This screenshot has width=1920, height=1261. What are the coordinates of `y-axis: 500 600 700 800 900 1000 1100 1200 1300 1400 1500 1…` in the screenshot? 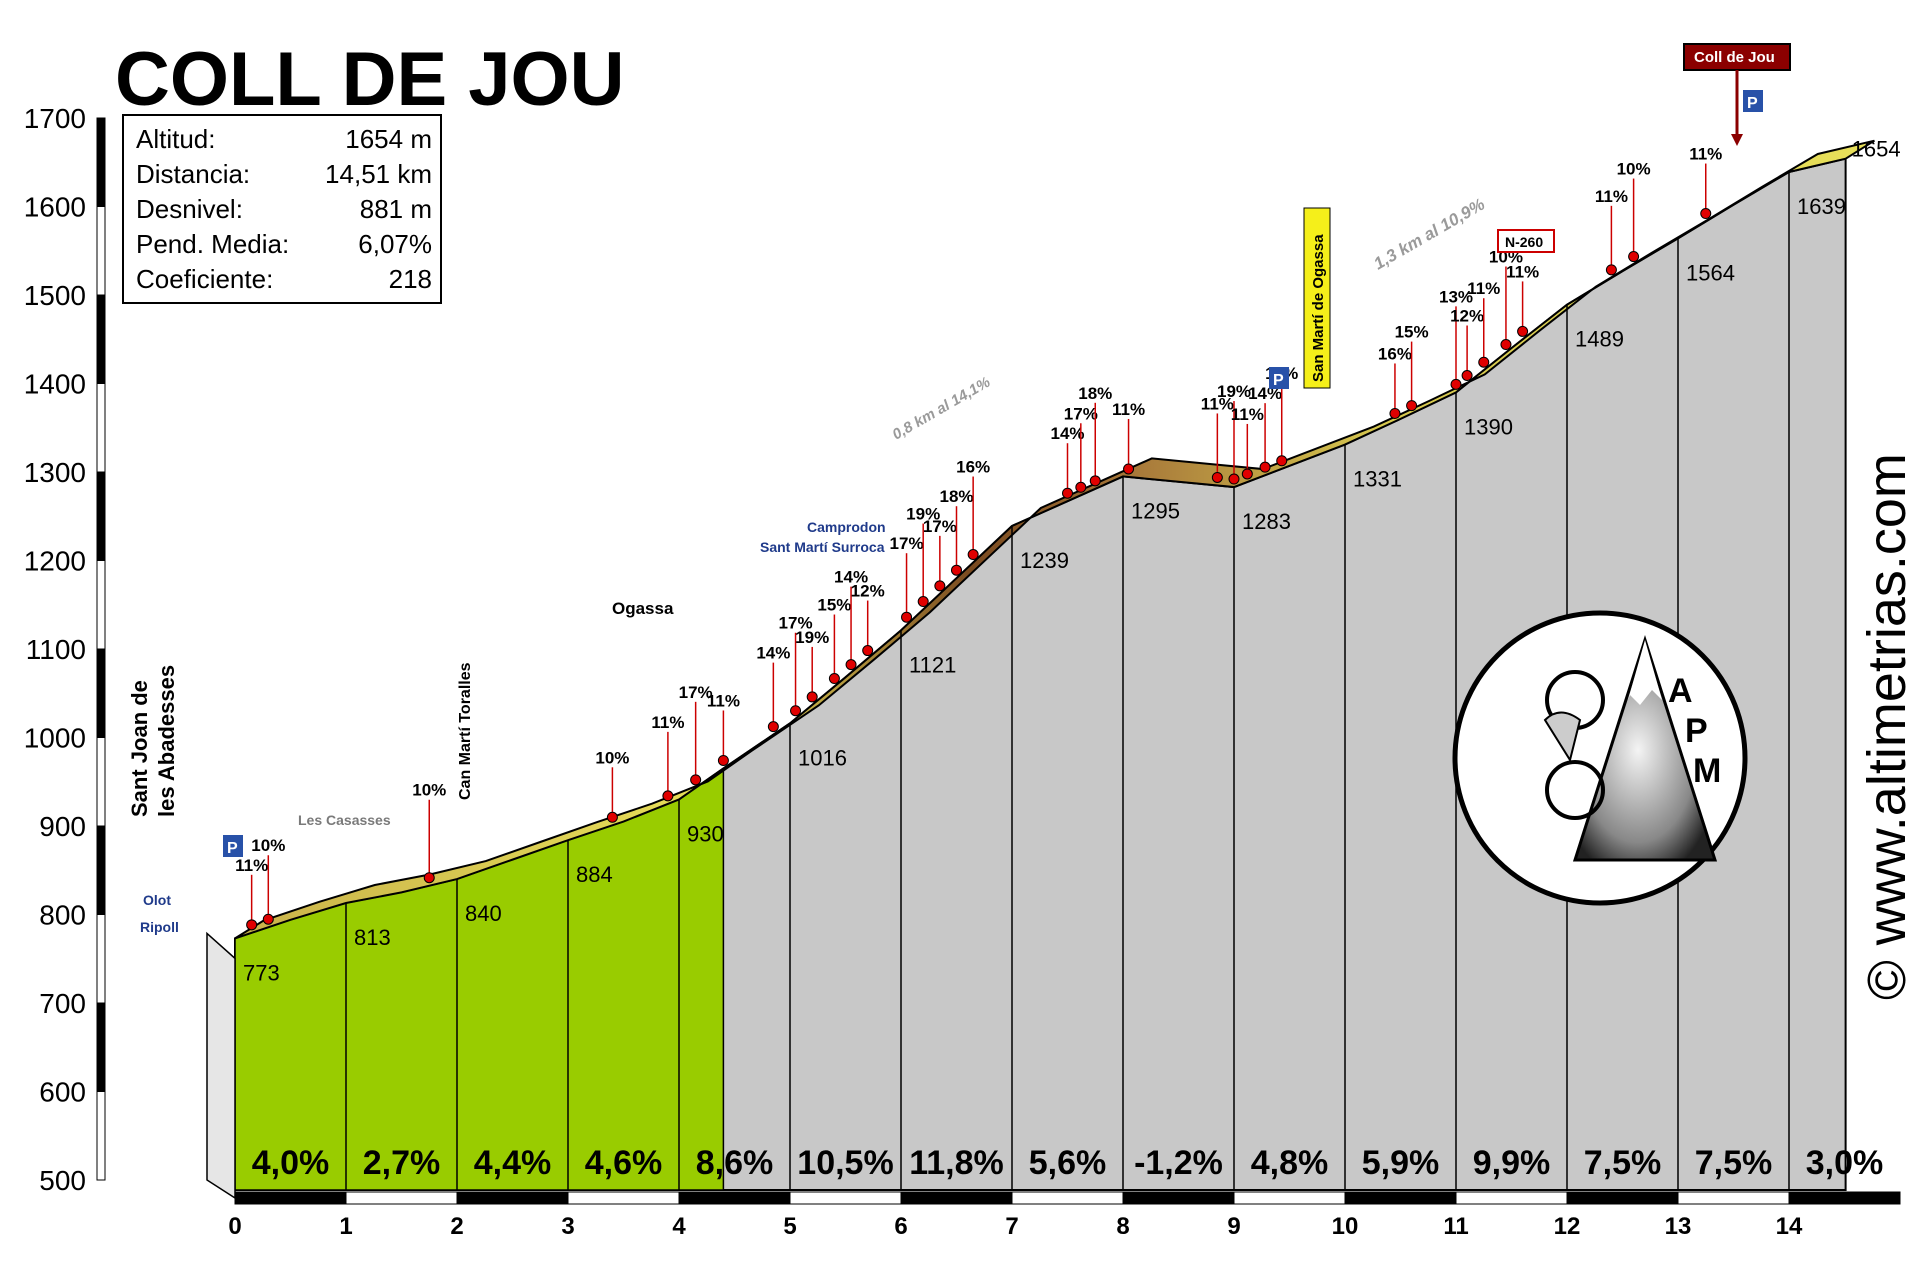 It's located at (65, 649).